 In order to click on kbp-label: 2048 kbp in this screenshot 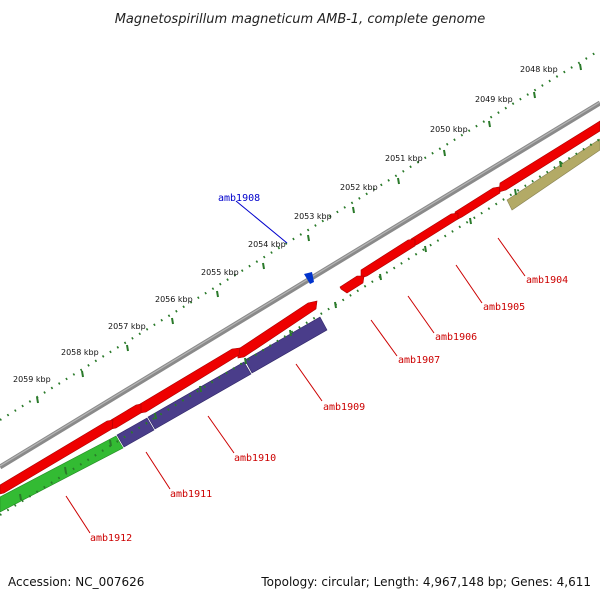, I will do `click(539, 69)`.